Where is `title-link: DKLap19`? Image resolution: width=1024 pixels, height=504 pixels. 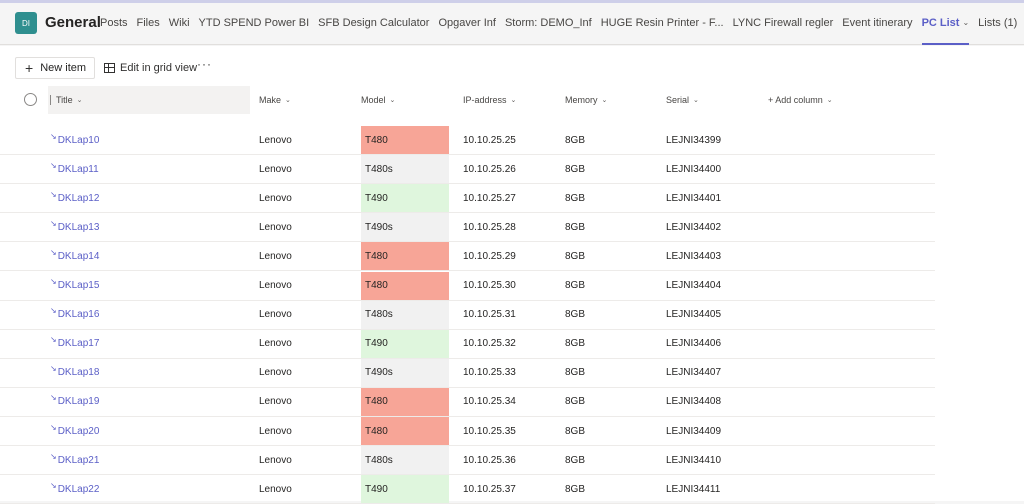 title-link: DKLap19 is located at coordinates (78, 402).